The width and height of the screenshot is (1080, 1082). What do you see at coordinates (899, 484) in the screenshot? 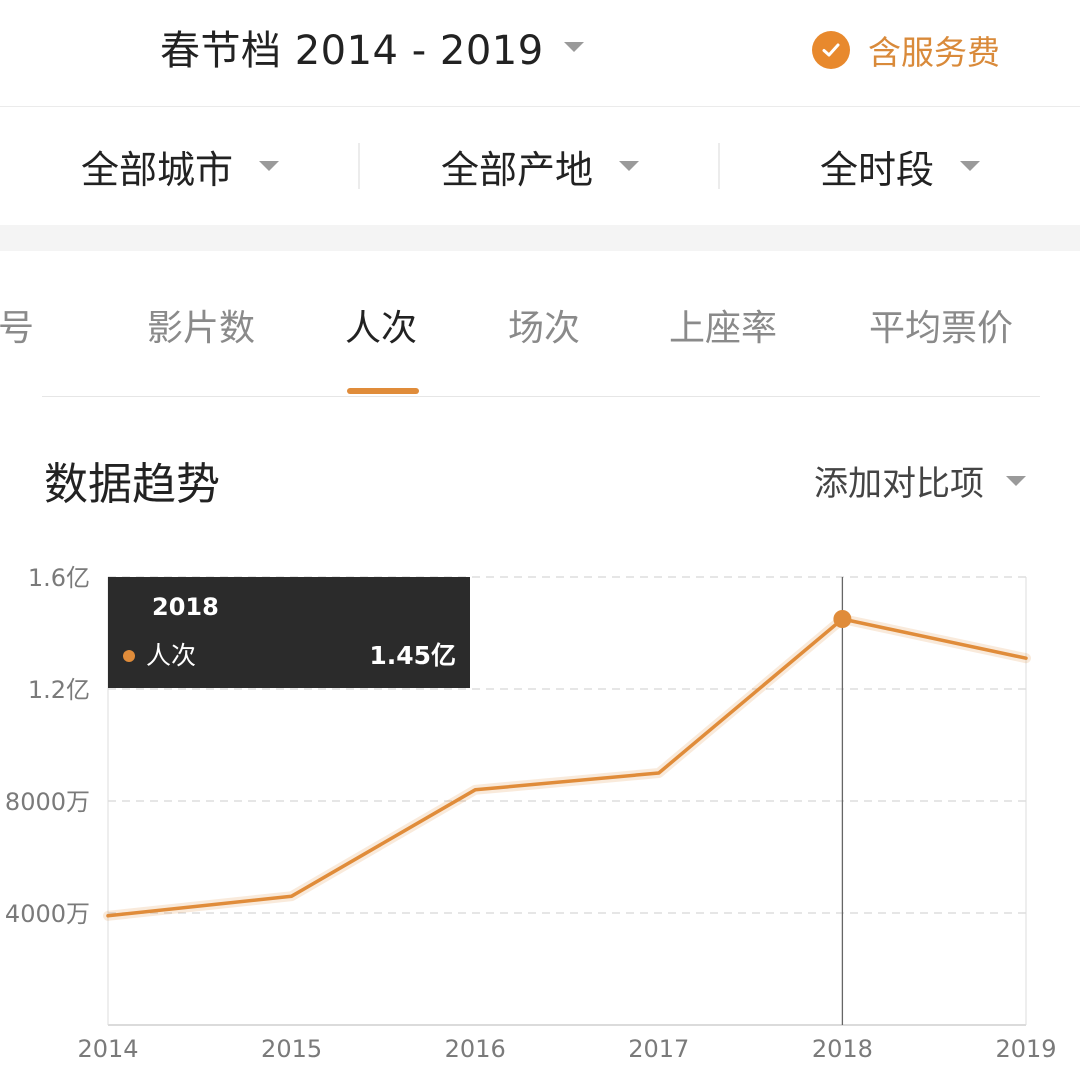
I see `add-comparison-label: 添加对比项` at bounding box center [899, 484].